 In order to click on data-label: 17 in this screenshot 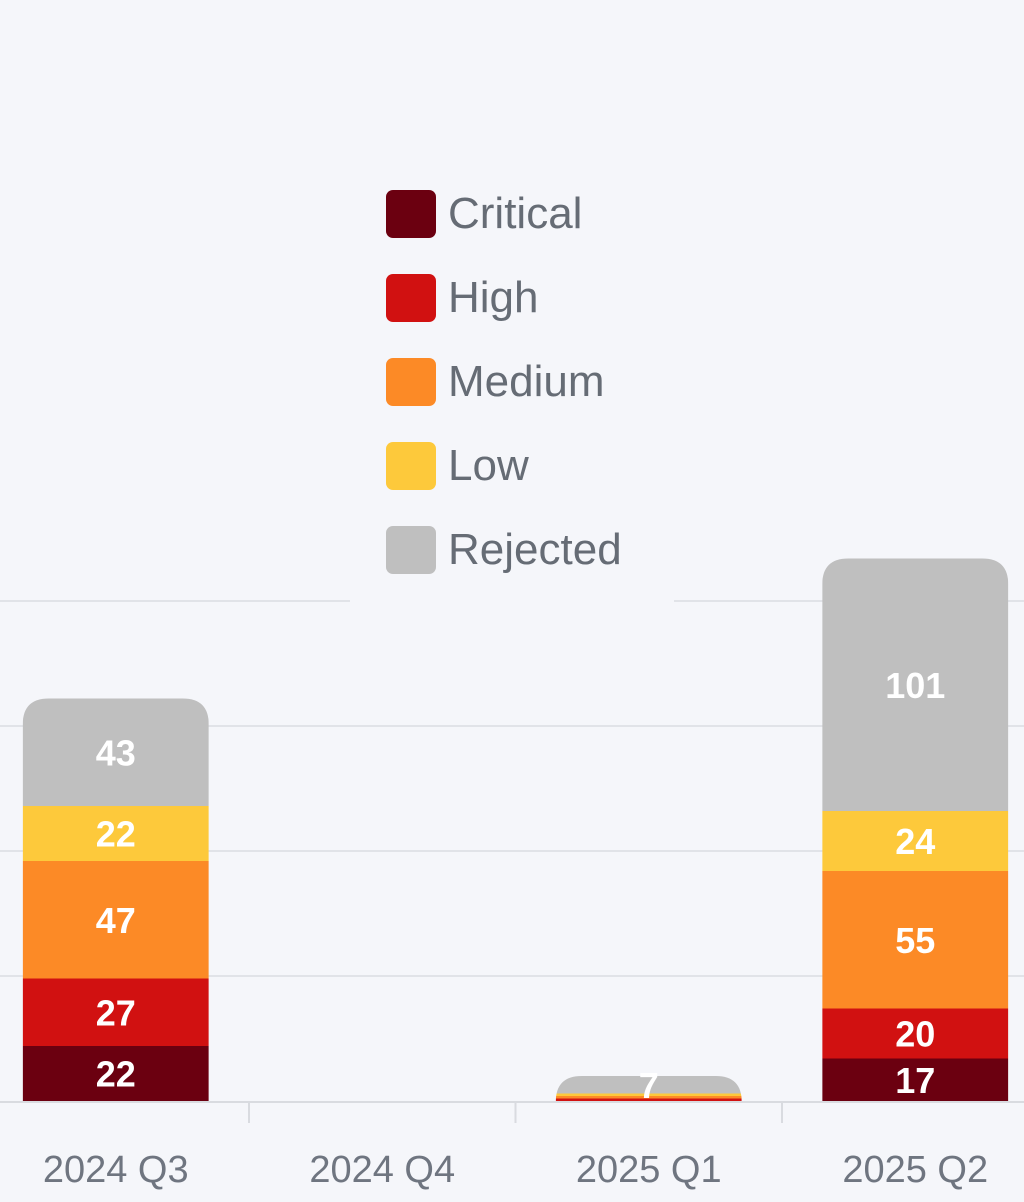, I will do `click(915, 1080)`.